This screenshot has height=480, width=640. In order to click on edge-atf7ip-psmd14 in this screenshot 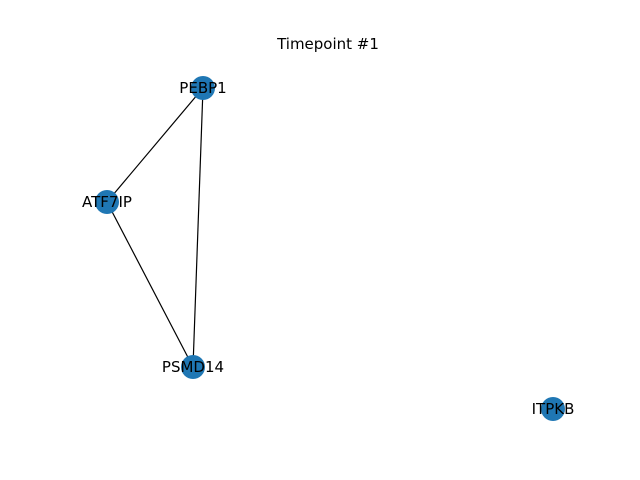, I will do `click(150, 284)`.